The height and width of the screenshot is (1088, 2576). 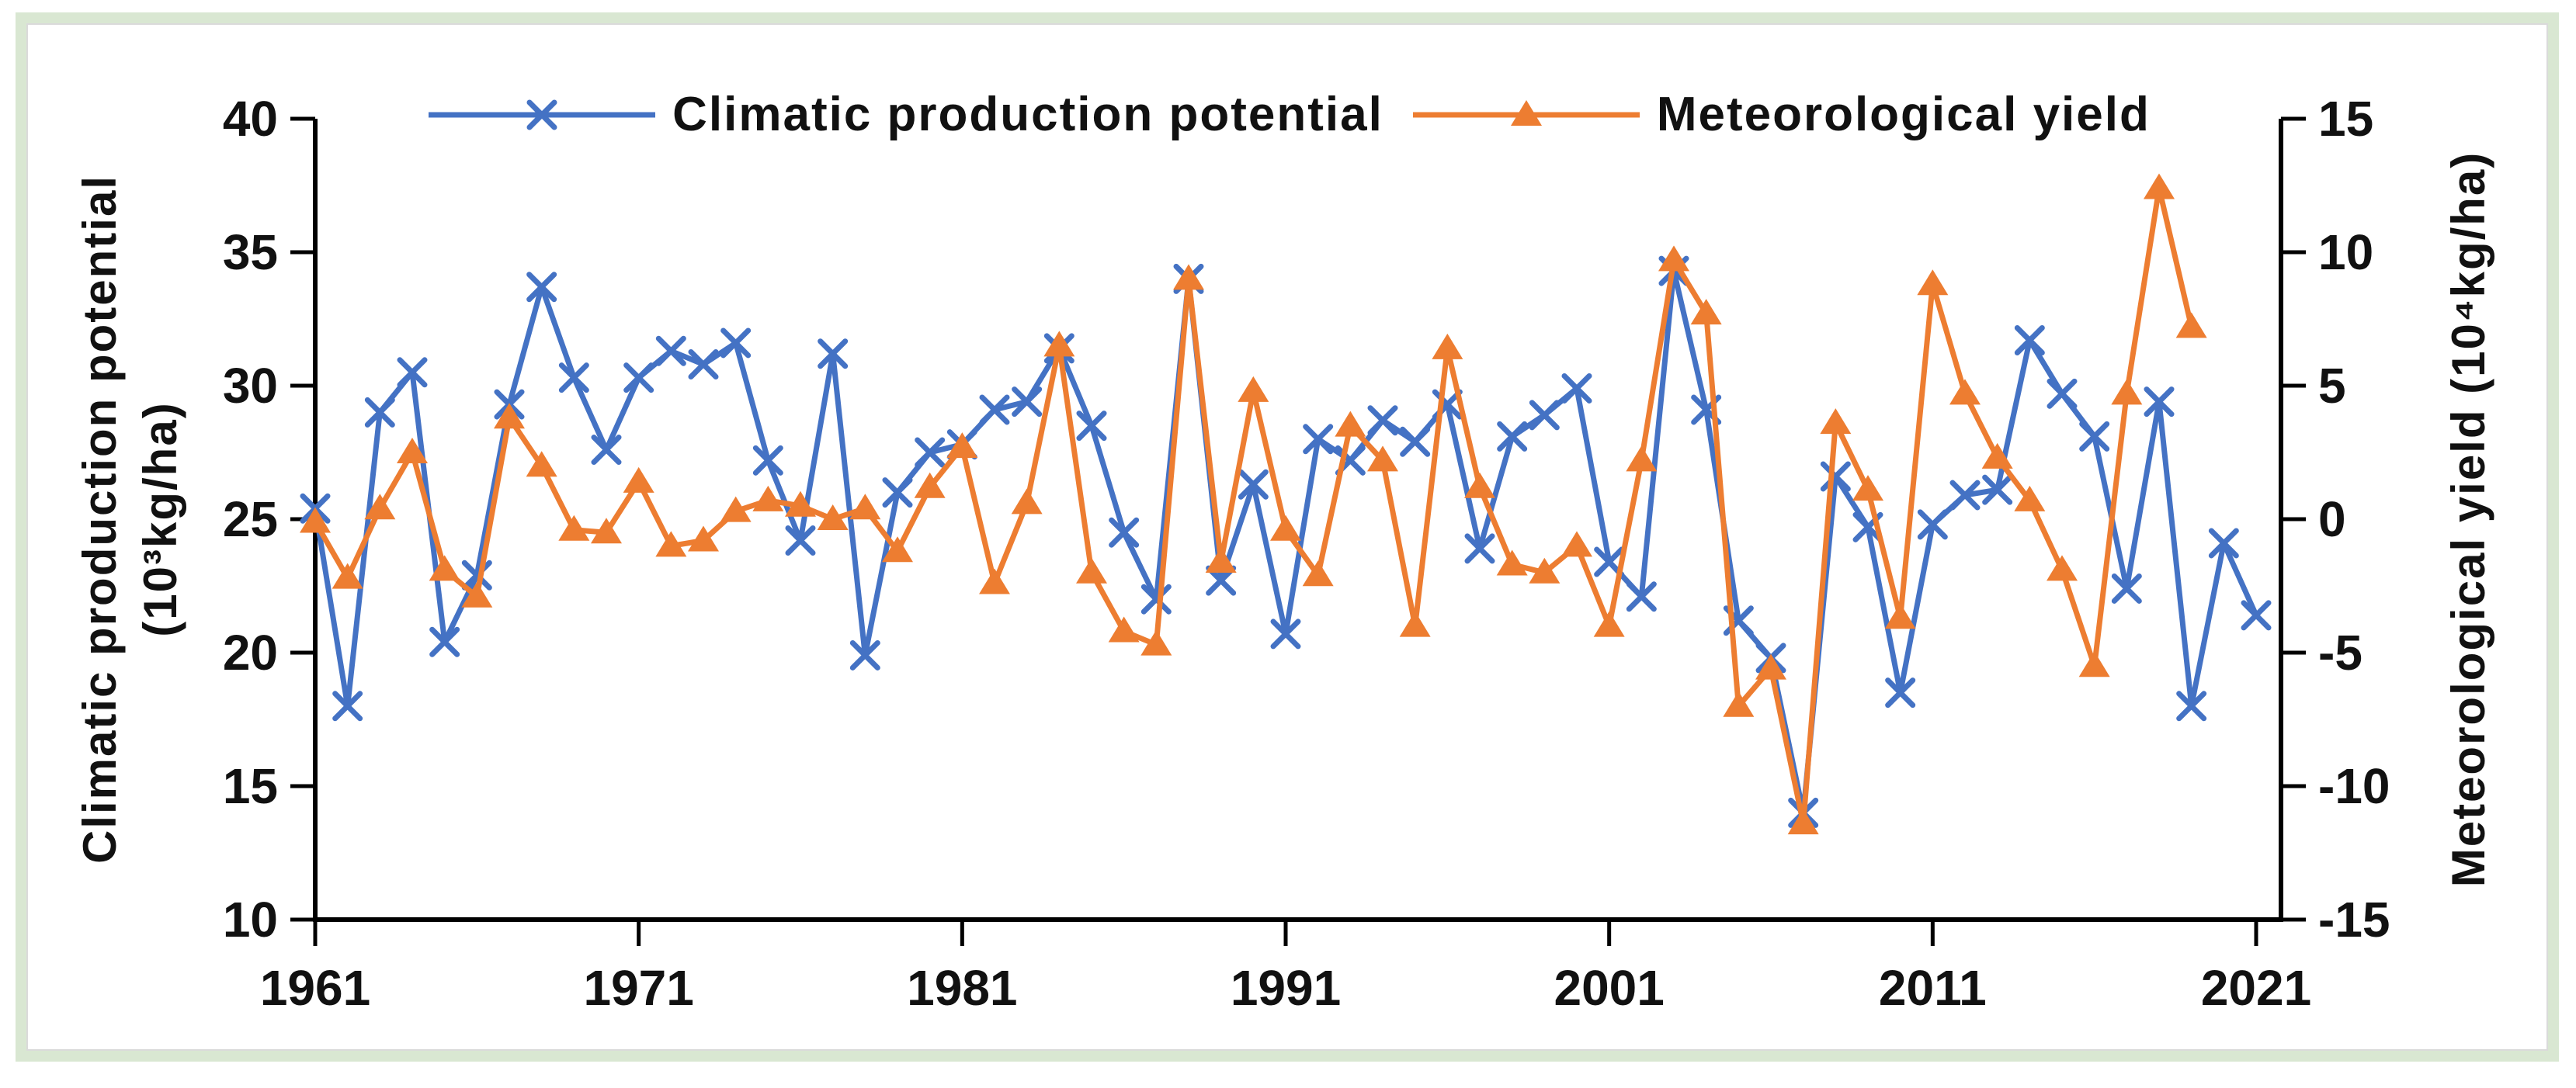 I want to click on left-axis-title-line2: (10³kg/ha), so click(x=160, y=519).